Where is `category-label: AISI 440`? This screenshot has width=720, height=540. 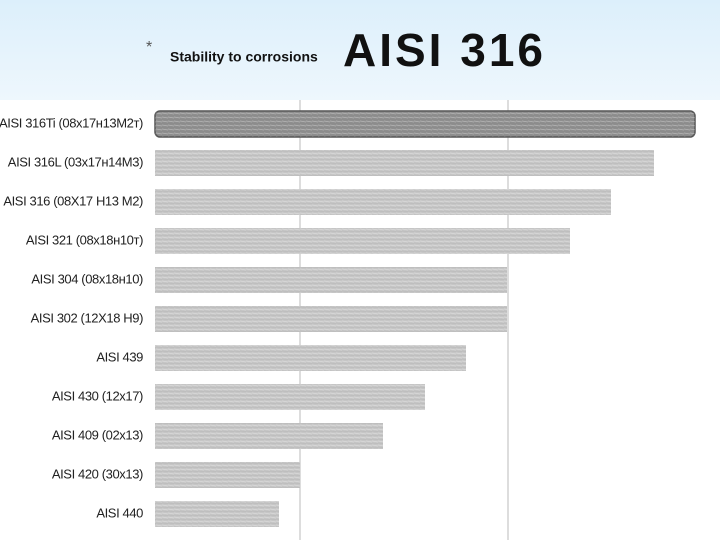 category-label: AISI 440 is located at coordinates (119, 512).